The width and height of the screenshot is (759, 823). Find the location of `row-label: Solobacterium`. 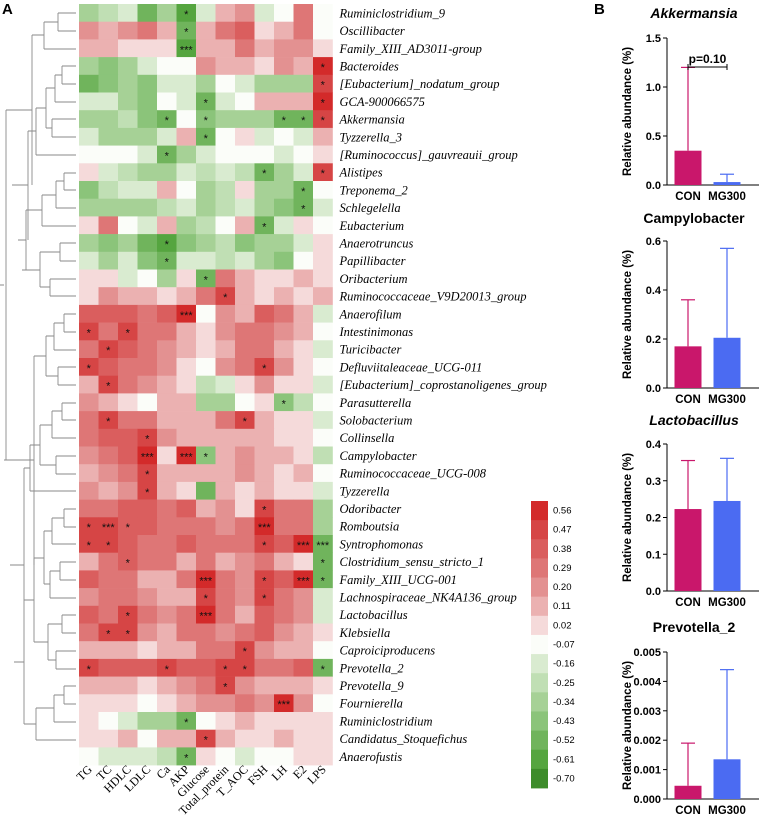

row-label: Solobacterium is located at coordinates (376, 420).